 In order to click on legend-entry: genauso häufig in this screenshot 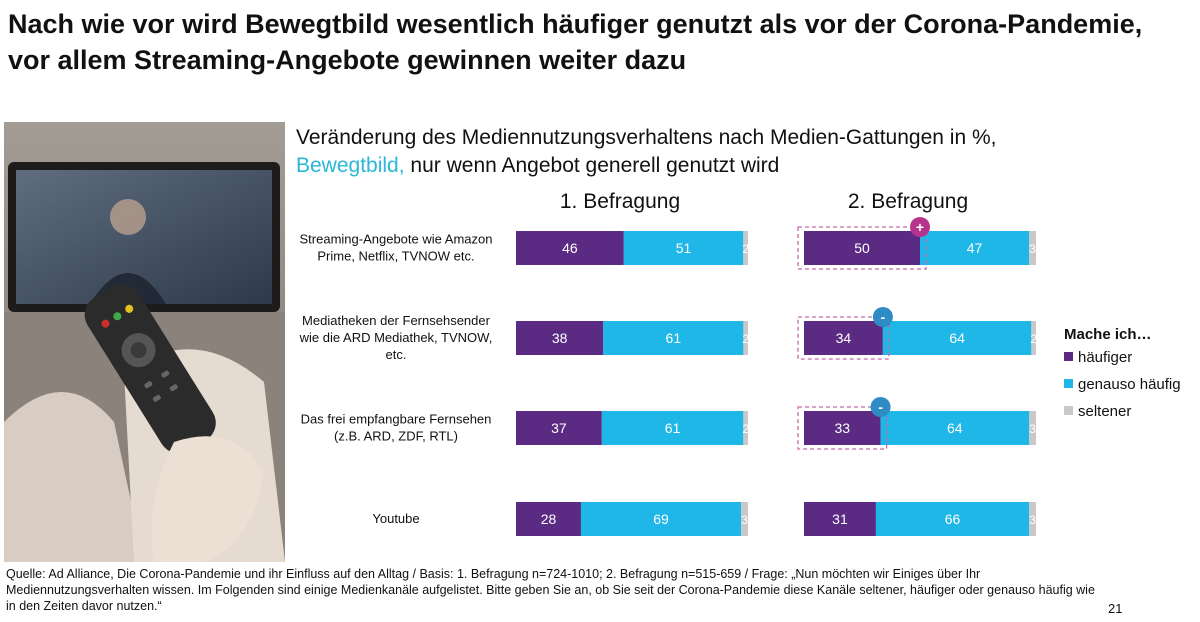, I will do `click(1129, 384)`.